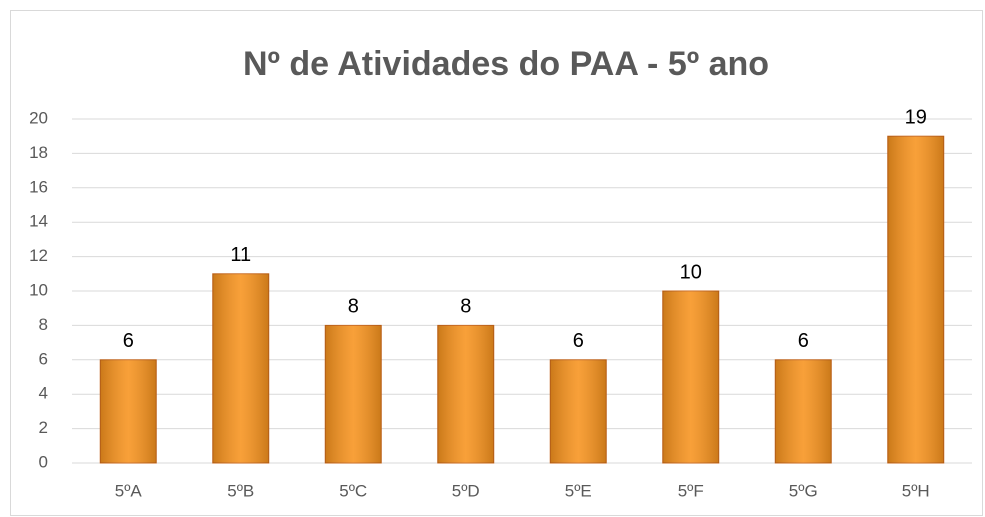 Image resolution: width=985 pixels, height=517 pixels. I want to click on data-label: 19, so click(916, 117).